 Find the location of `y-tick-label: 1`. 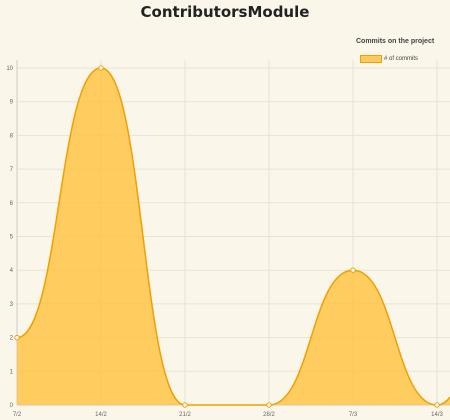

y-tick-label: 1 is located at coordinates (12, 372).